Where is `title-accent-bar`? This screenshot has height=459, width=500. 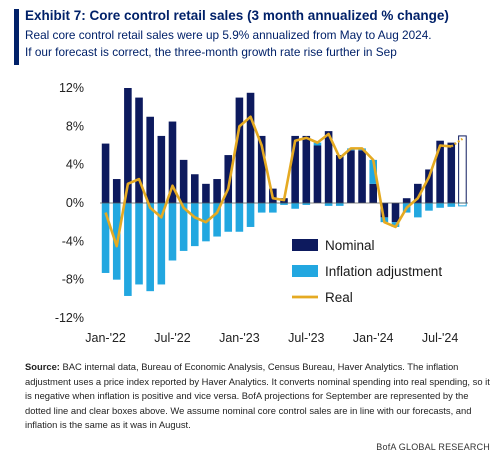
title-accent-bar is located at coordinates (16, 37).